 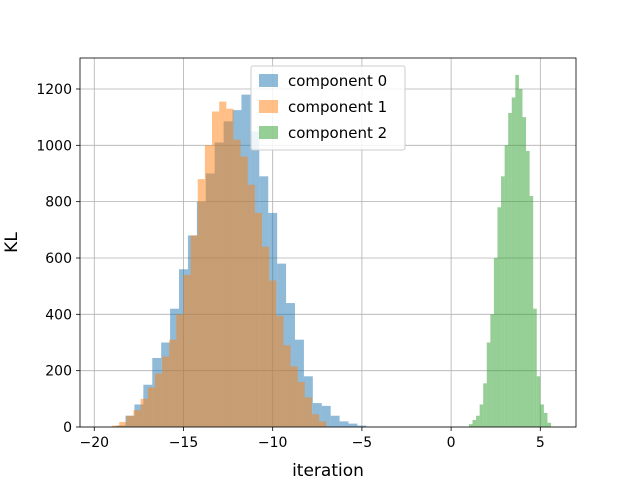 What do you see at coordinates (54, 146) in the screenshot?
I see `y-tick-label: 1000` at bounding box center [54, 146].